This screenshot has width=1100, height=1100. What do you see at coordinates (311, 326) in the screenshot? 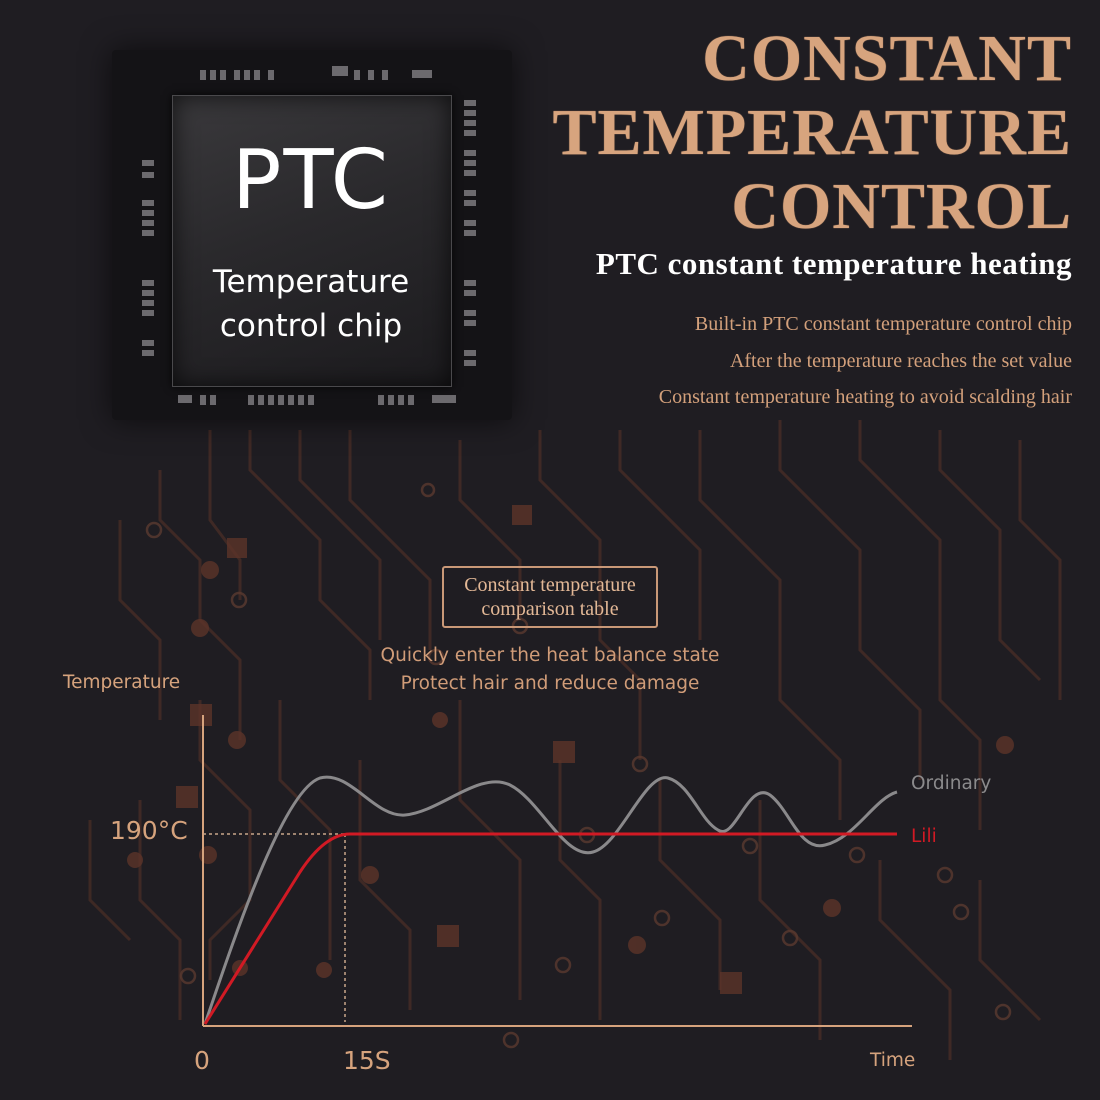
I see `chip-desc-line-2: control chip` at bounding box center [311, 326].